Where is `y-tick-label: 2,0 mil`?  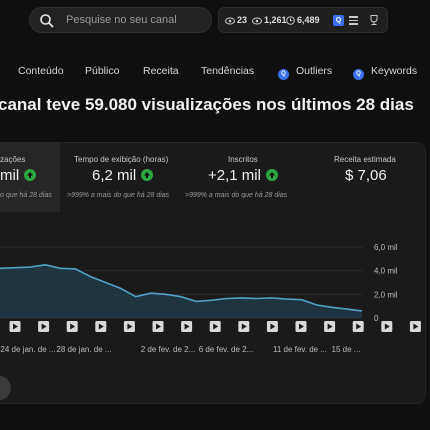 y-tick-label: 2,0 mil is located at coordinates (386, 294).